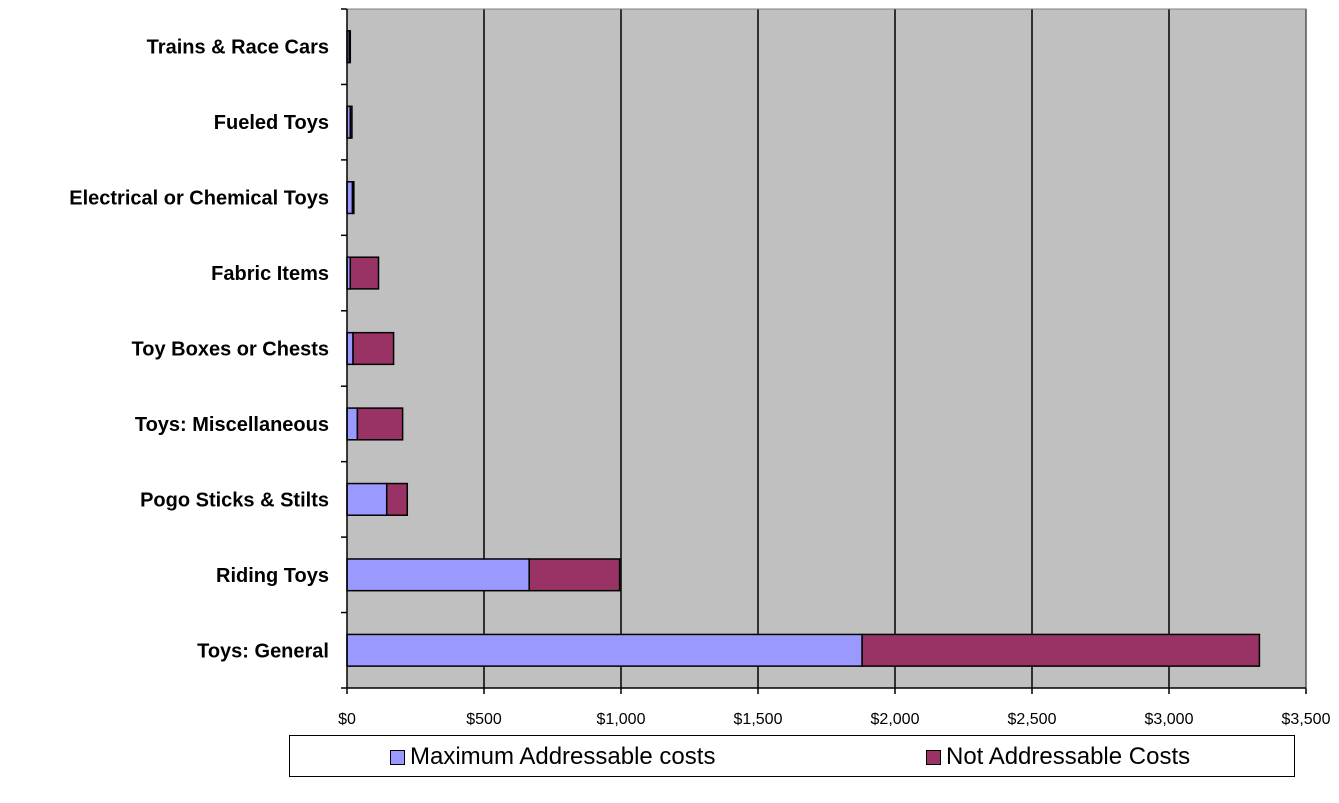 The height and width of the screenshot is (803, 1339). What do you see at coordinates (271, 123) in the screenshot?
I see `category-label: Fueled Toys` at bounding box center [271, 123].